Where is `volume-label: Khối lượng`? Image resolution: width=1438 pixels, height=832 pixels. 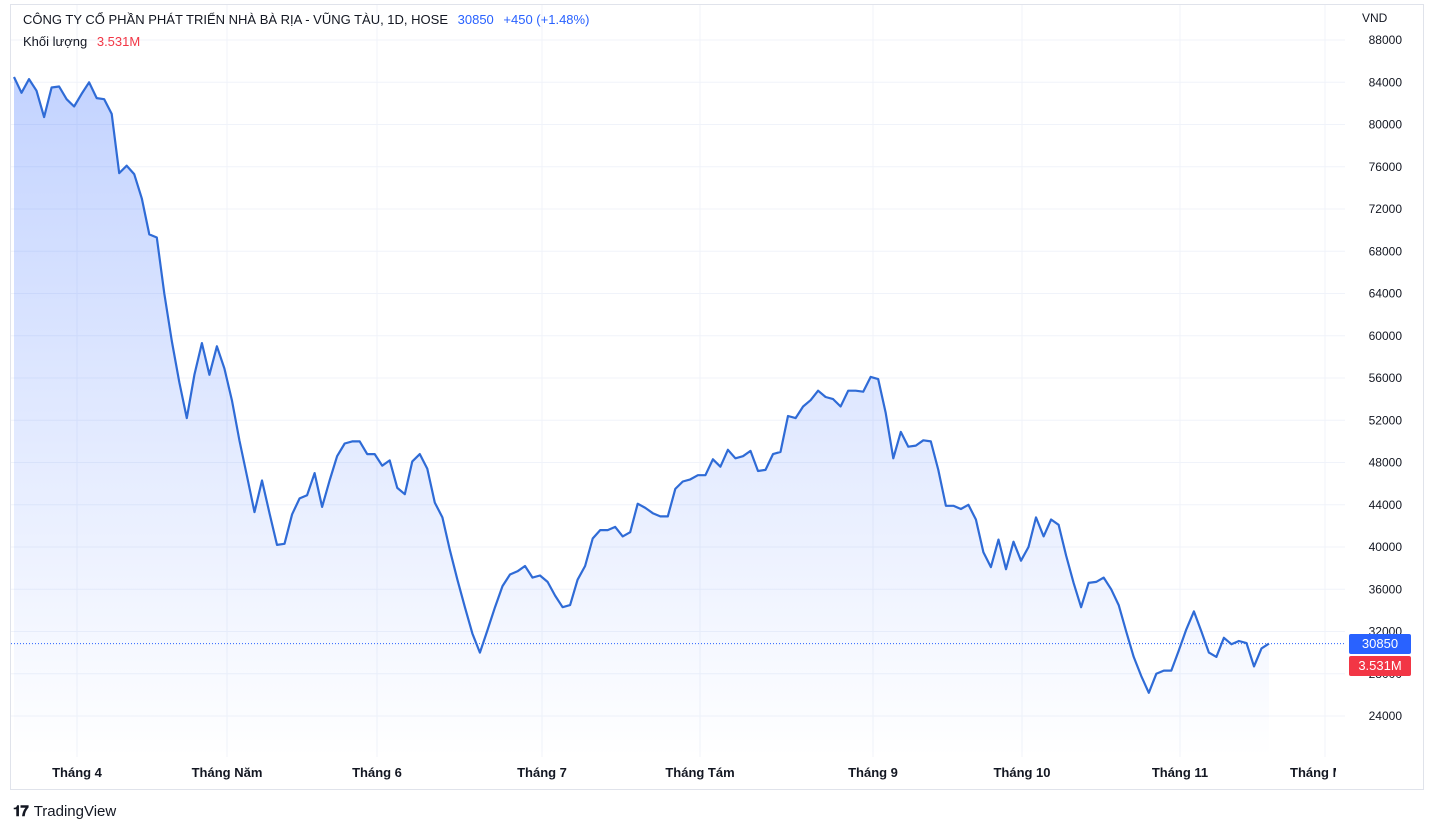 volume-label: Khối lượng is located at coordinates (55, 41).